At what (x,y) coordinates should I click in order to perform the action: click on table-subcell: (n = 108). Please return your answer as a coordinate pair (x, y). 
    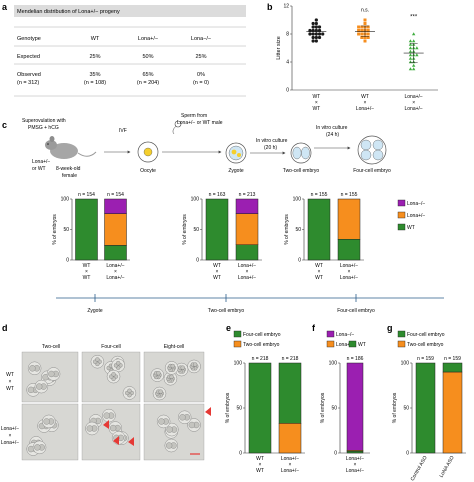
    Looking at the image, I should click on (95, 83).